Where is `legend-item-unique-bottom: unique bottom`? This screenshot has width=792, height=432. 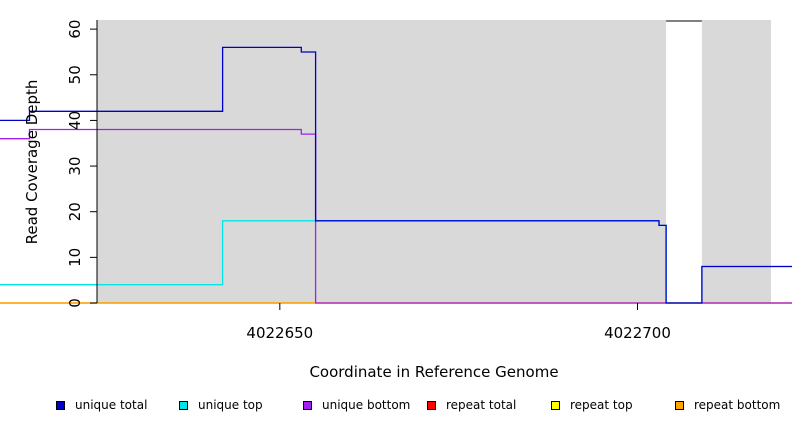 legend-item-unique-bottom: unique bottom is located at coordinates (356, 405).